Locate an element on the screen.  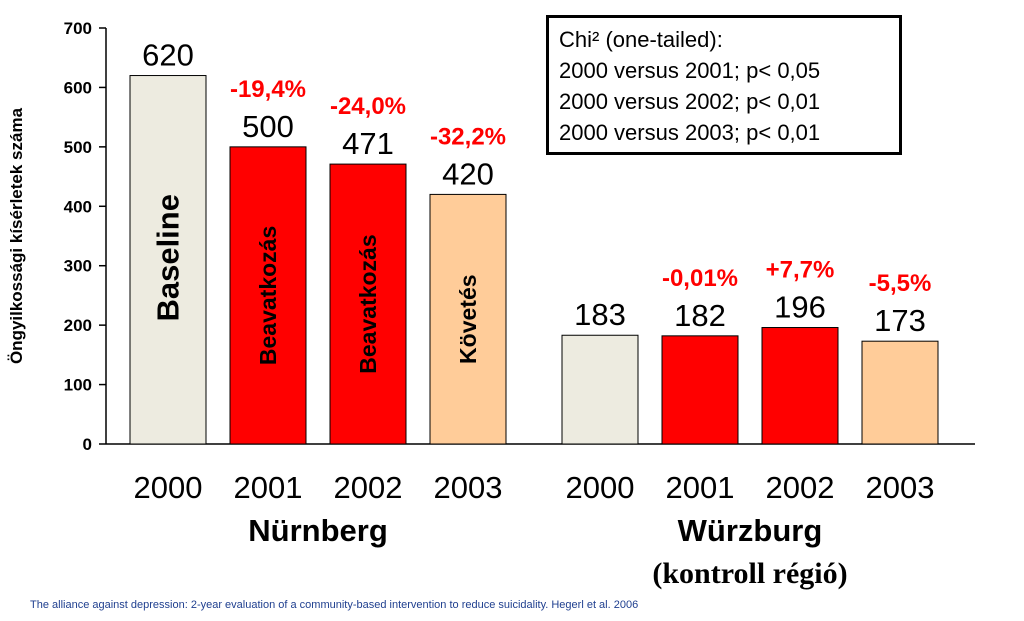
data-label: 620 is located at coordinates (168, 55).